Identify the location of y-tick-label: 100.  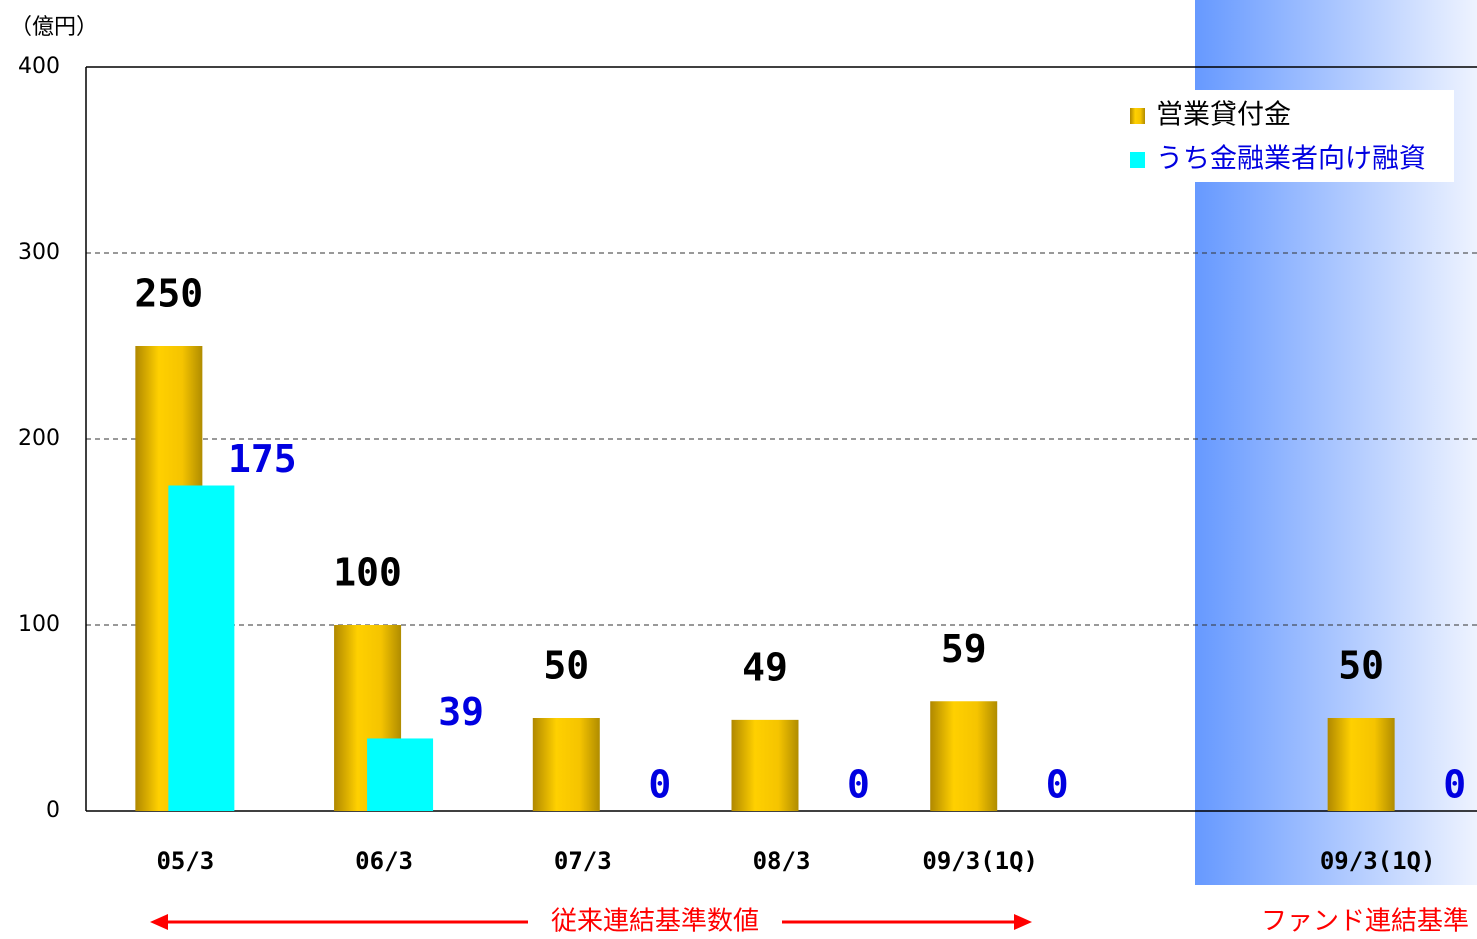
(39, 624).